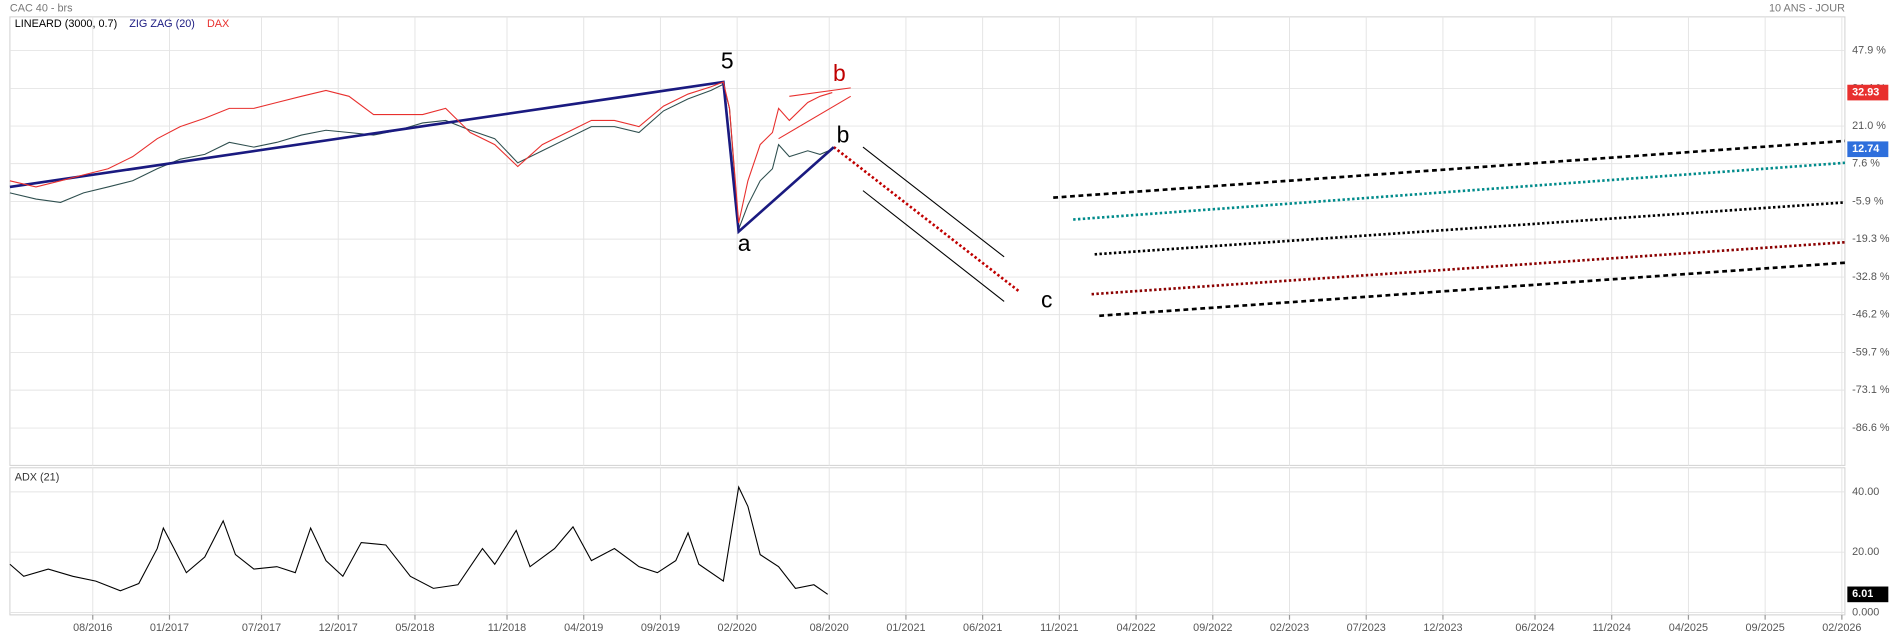 The width and height of the screenshot is (1891, 639). Describe the element at coordinates (1059, 628) in the screenshot. I see `x-tick-label: 11/2021` at that location.